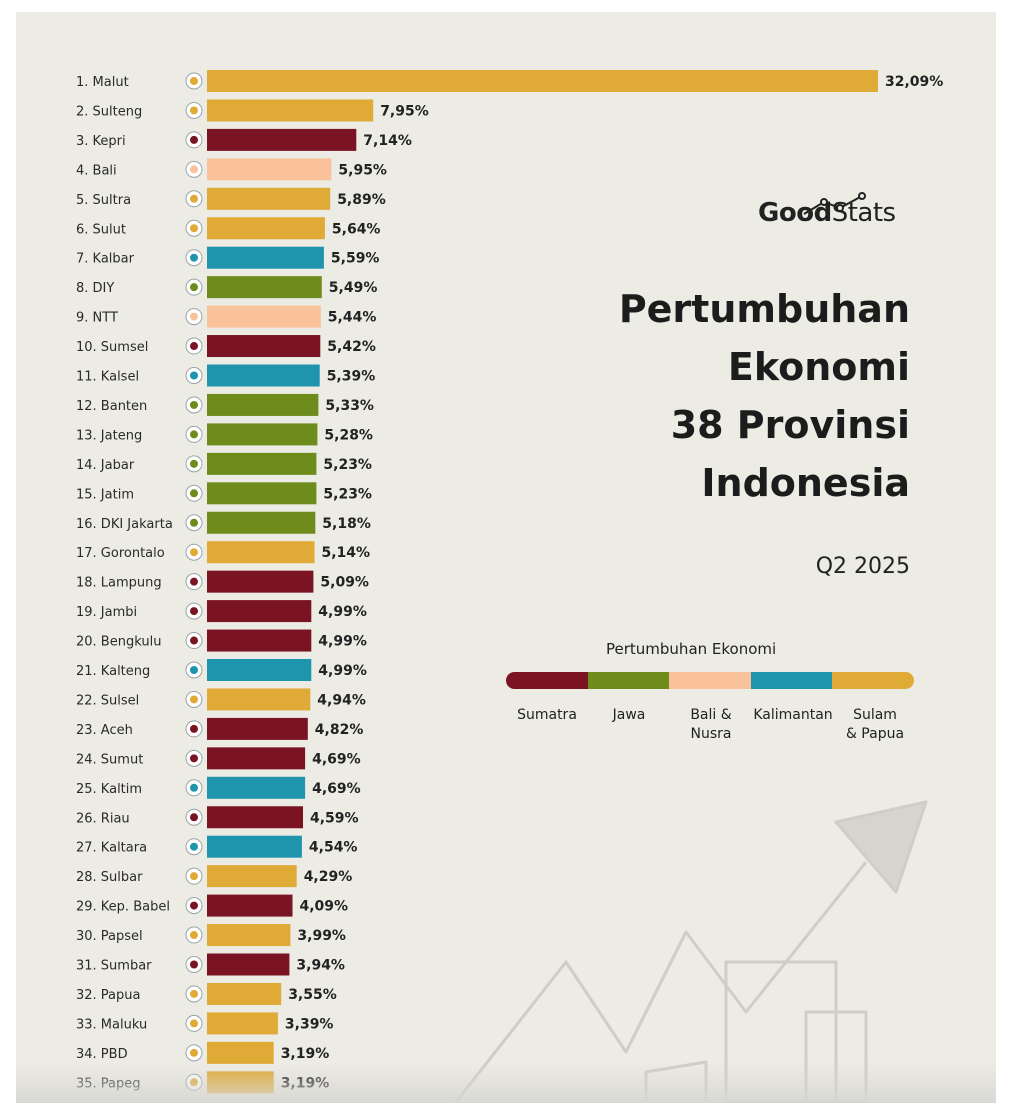 Image resolution: width=1012 pixels, height=1103 pixels. I want to click on bar-row: 8. DIY 5,49%, so click(226, 287).